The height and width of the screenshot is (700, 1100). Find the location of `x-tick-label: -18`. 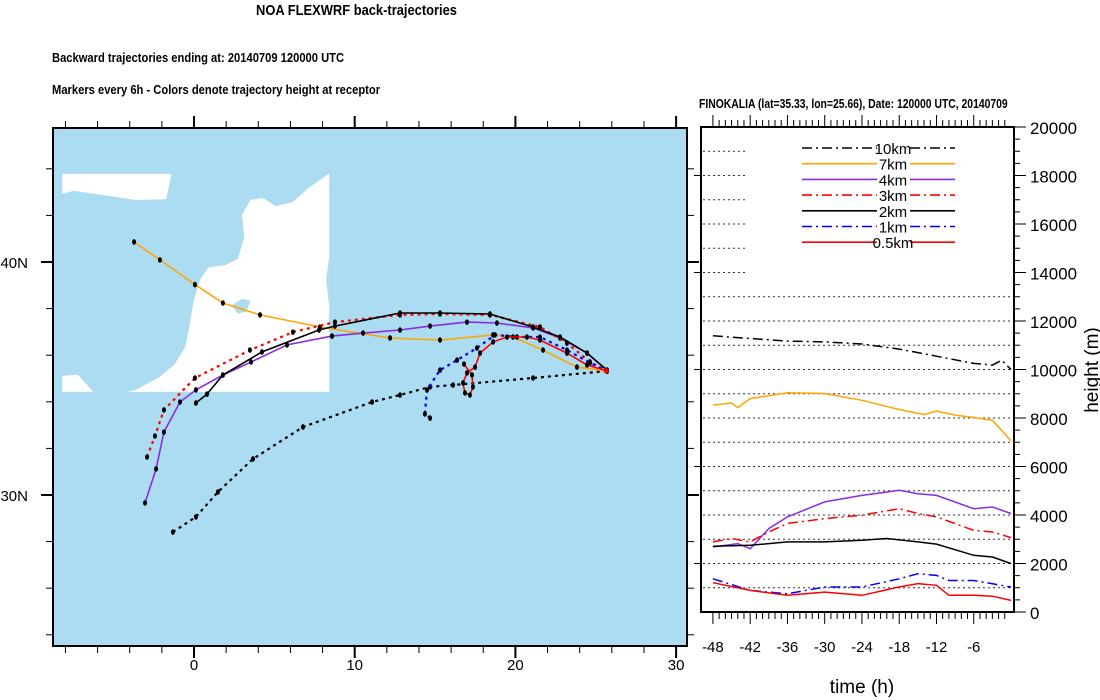

x-tick-label: -18 is located at coordinates (899, 647).